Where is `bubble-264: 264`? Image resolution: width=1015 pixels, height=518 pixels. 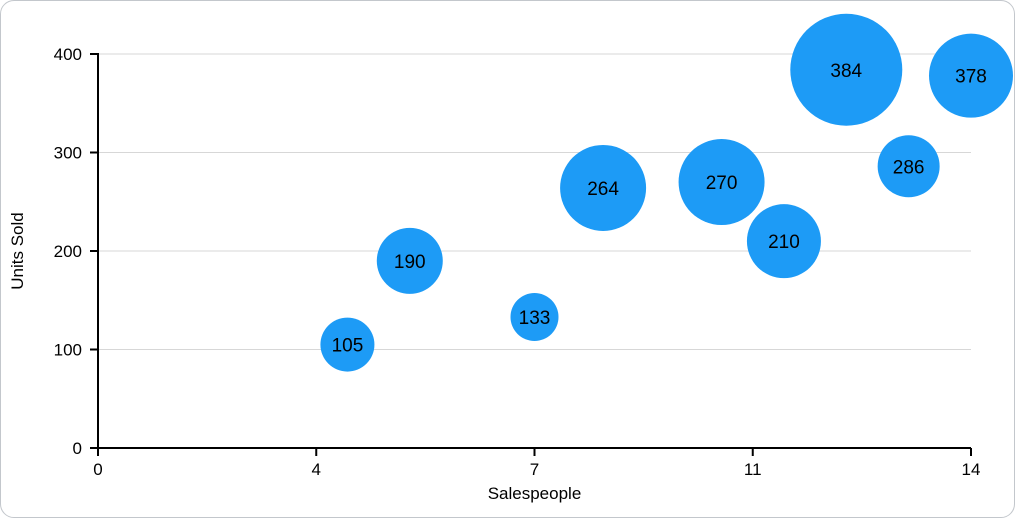
bubble-264: 264 is located at coordinates (603, 187).